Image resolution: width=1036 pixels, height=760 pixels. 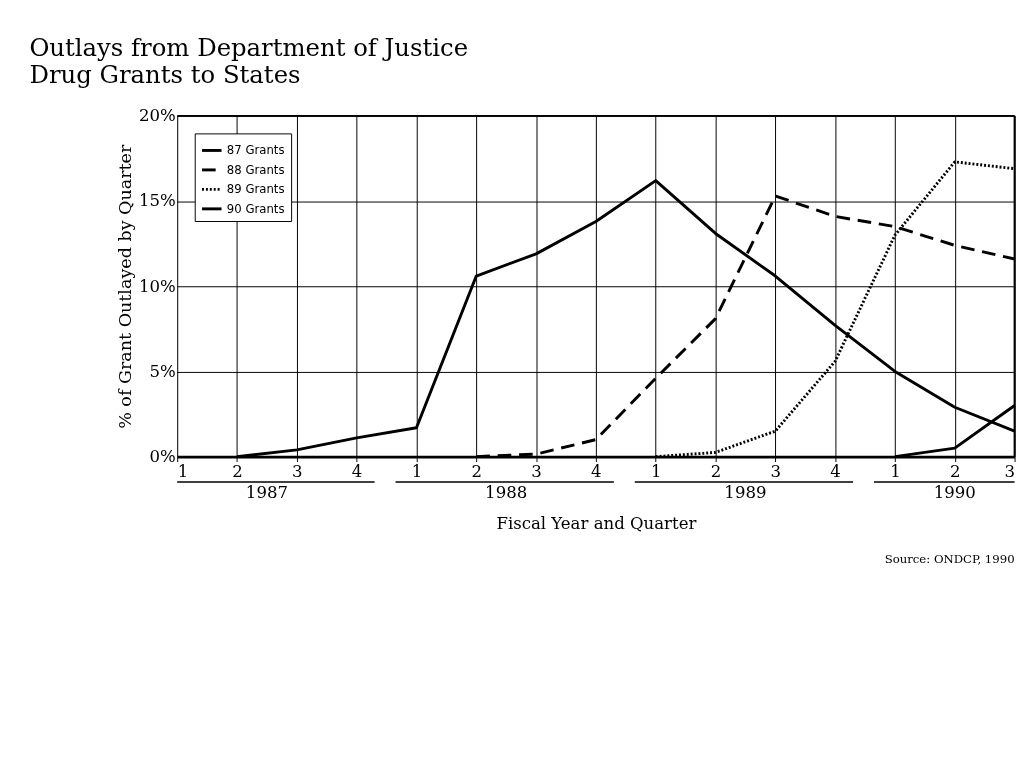 I want to click on x-axis-title: Fiscal Year and Quarter, so click(x=596, y=524).